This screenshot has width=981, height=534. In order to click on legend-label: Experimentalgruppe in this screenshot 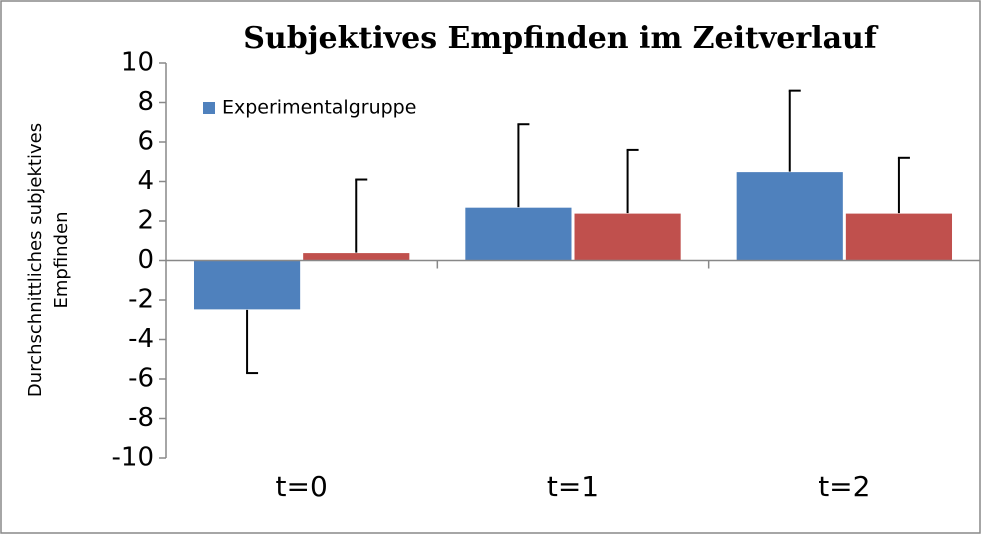, I will do `click(319, 108)`.